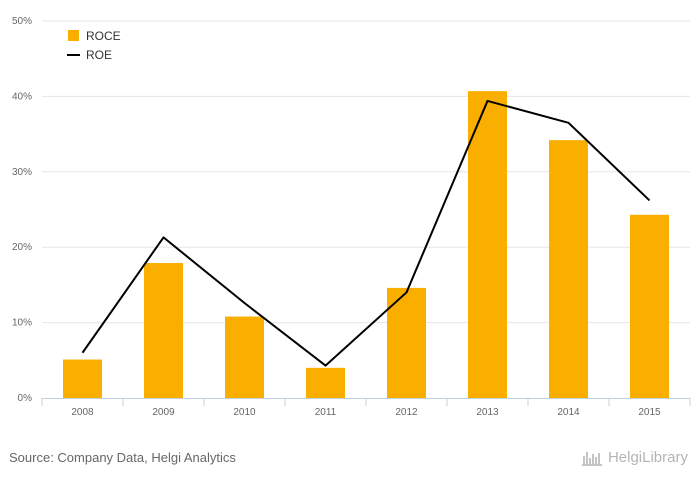 The image size is (700, 483). What do you see at coordinates (122, 457) in the screenshot?
I see `source-note: Source: Company Data, Helgi Analytics` at bounding box center [122, 457].